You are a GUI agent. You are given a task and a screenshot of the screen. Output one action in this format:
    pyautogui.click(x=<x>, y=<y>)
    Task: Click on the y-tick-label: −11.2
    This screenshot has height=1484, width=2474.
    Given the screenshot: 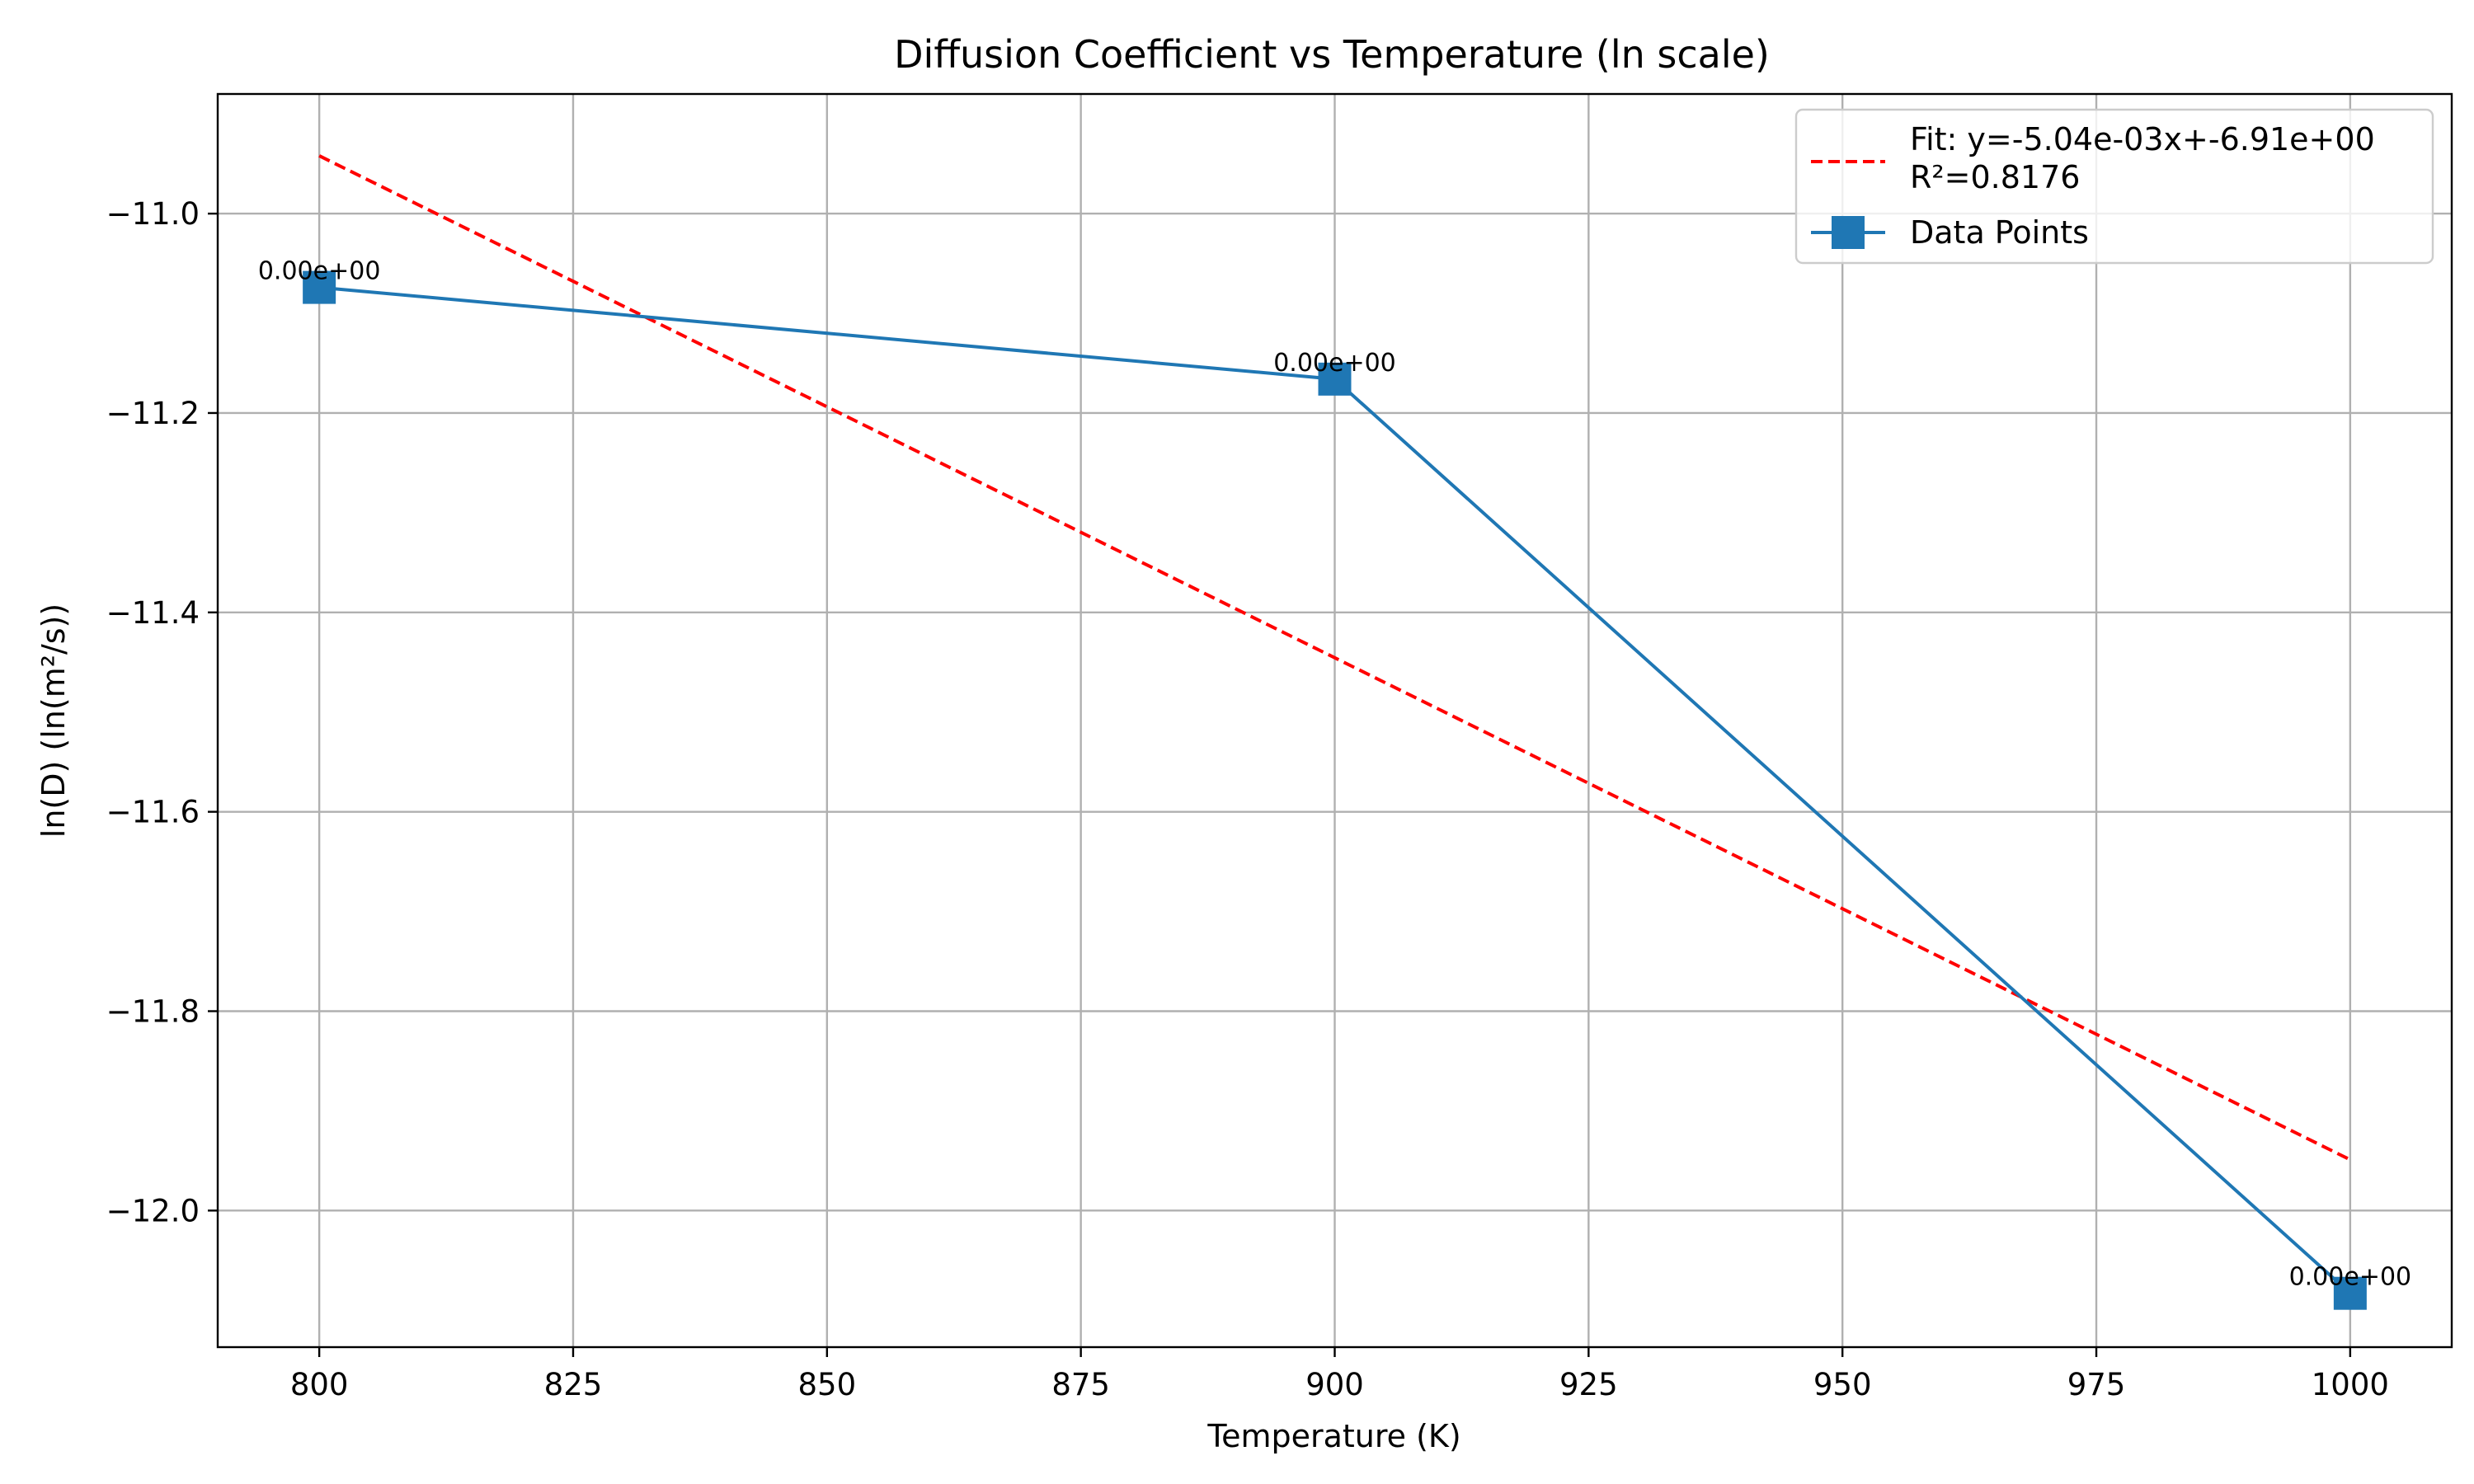 What is the action you would take?
    pyautogui.click(x=153, y=413)
    